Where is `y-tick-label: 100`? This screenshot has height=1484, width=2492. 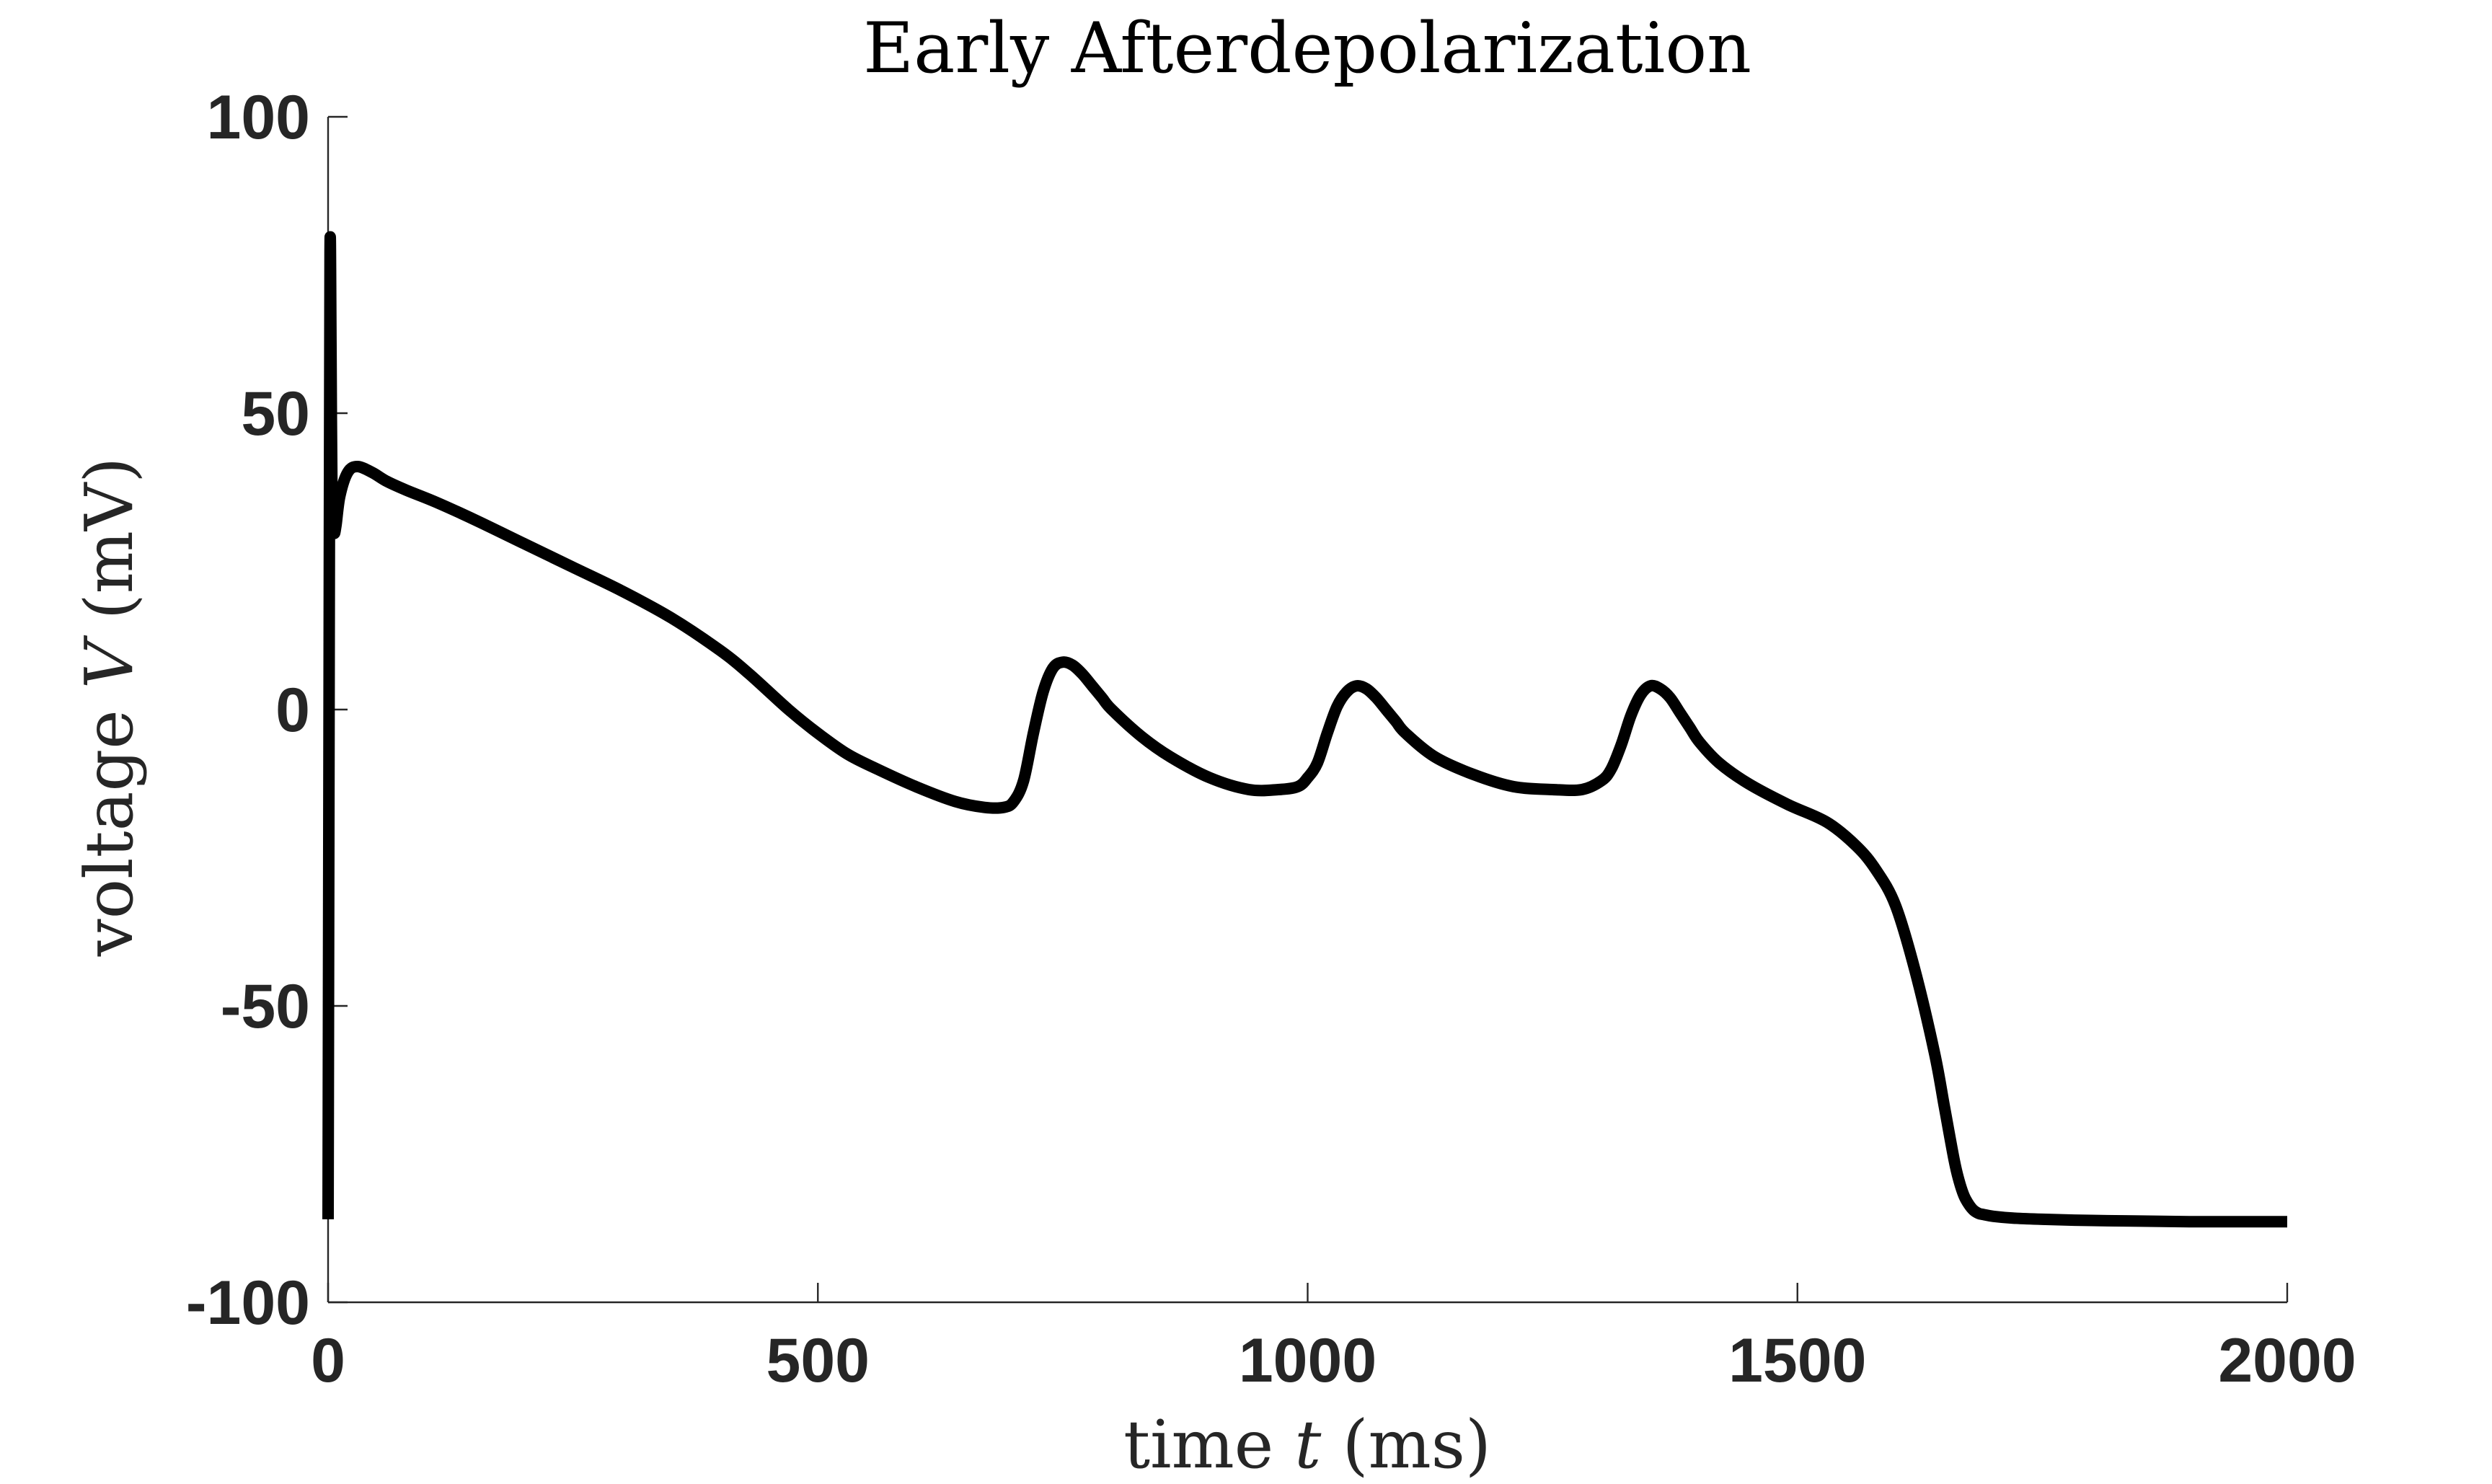 y-tick-label: 100 is located at coordinates (259, 118).